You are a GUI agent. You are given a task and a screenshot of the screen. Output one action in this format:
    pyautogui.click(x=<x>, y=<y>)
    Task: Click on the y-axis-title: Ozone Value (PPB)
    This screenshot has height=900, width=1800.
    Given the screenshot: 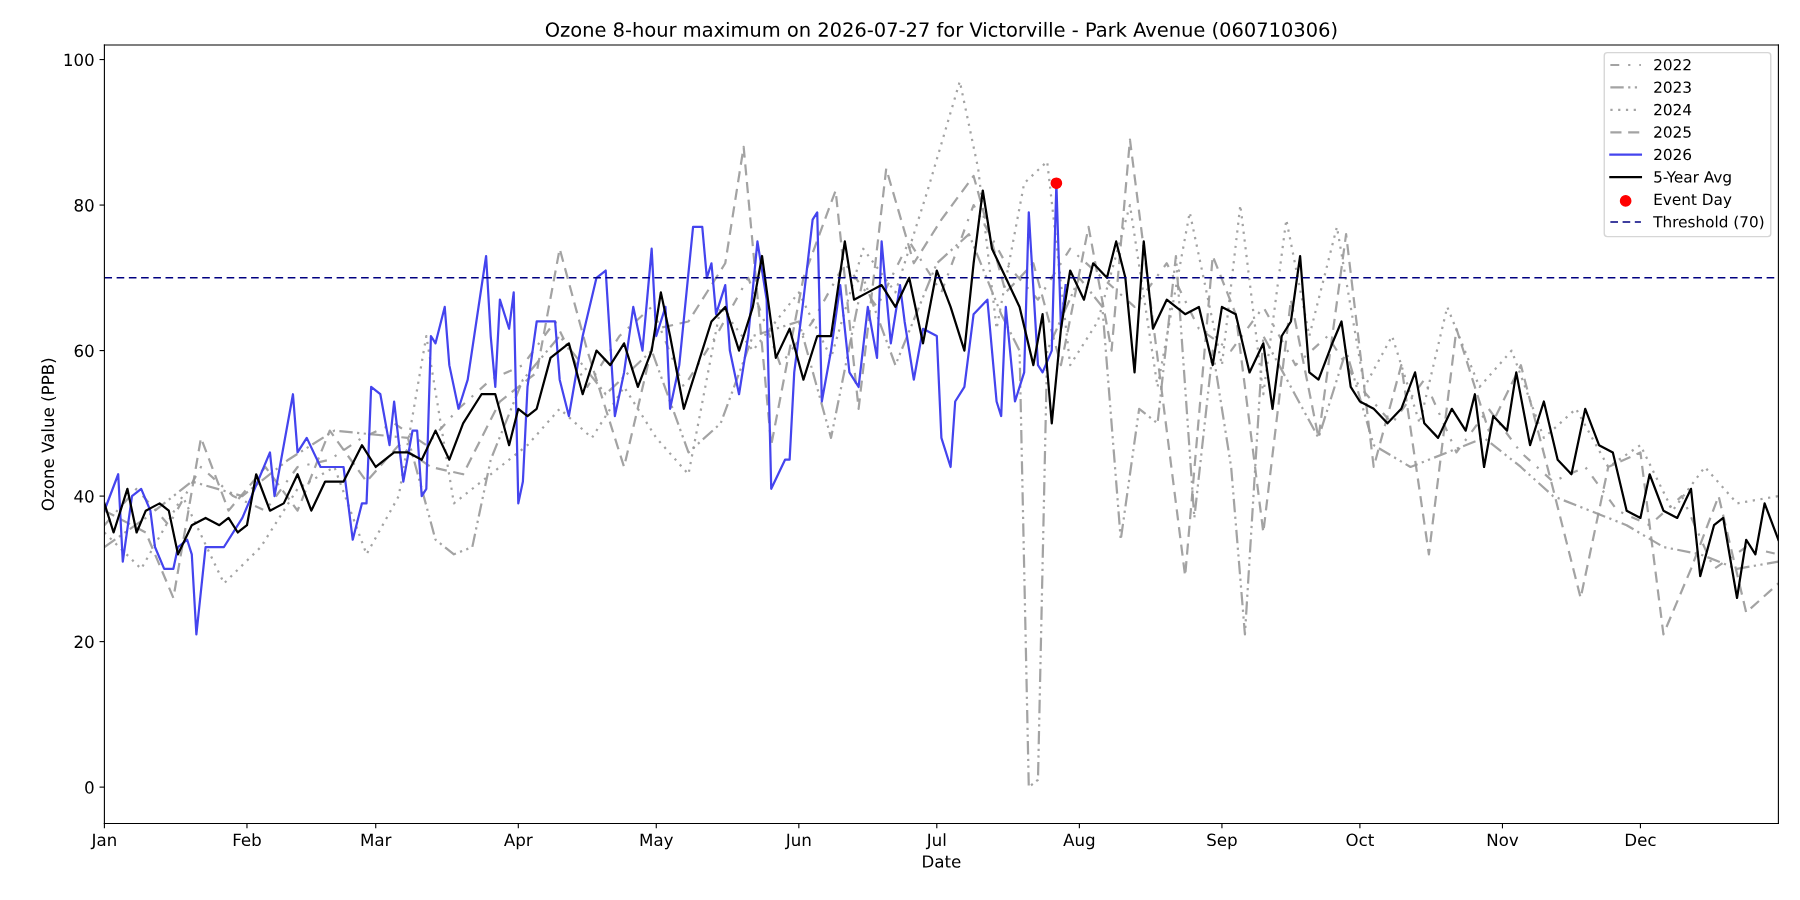 What is the action you would take?
    pyautogui.click(x=49, y=434)
    